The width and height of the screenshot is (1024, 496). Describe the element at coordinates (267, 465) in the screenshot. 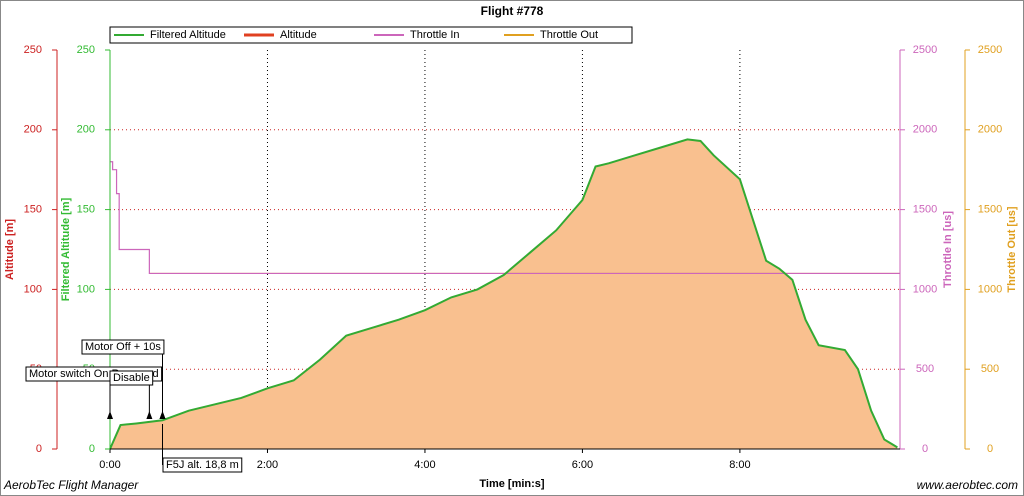

I see `x-tick-label: 2:00` at that location.